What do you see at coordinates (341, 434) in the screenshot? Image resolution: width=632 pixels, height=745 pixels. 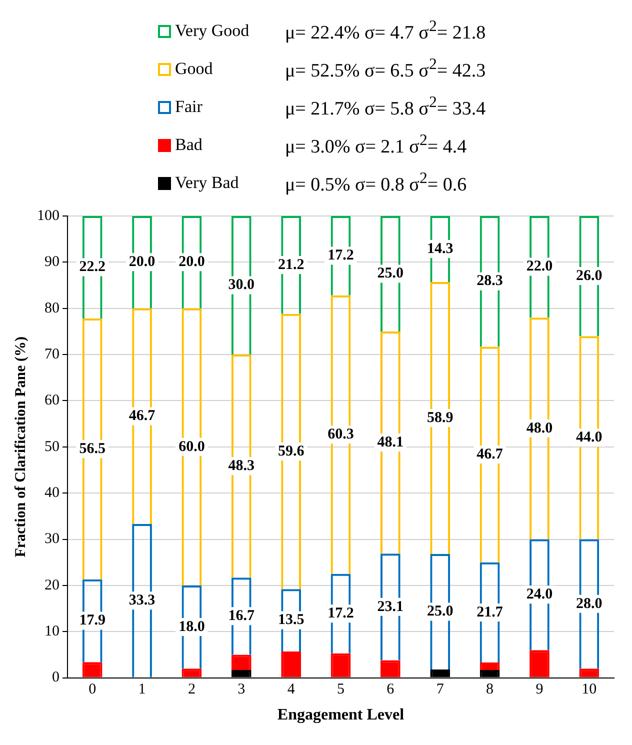 I see `data-label: 60.3` at bounding box center [341, 434].